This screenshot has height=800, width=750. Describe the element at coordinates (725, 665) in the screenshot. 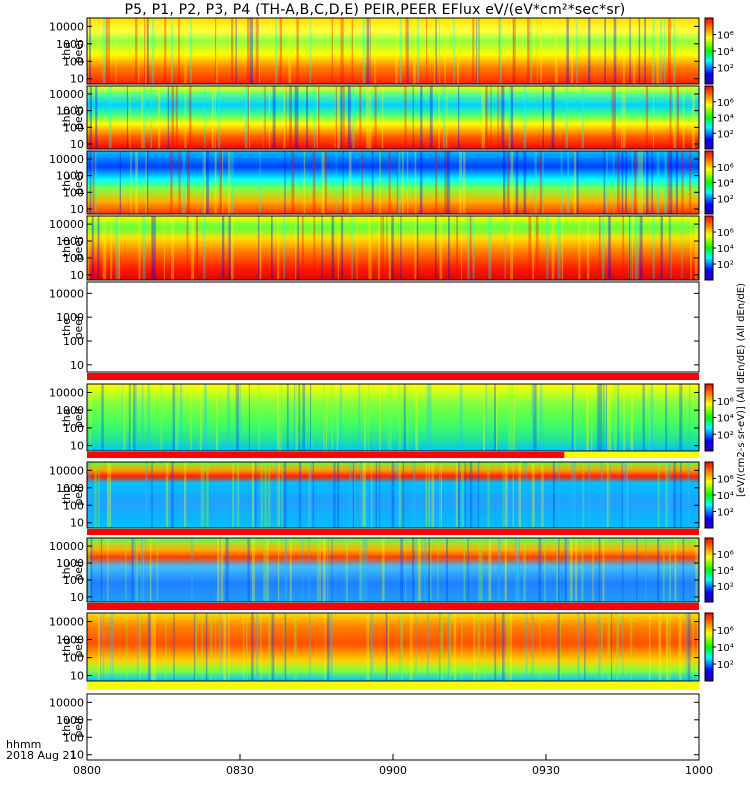

I see `colorbar-tick-label: 10²` at that location.